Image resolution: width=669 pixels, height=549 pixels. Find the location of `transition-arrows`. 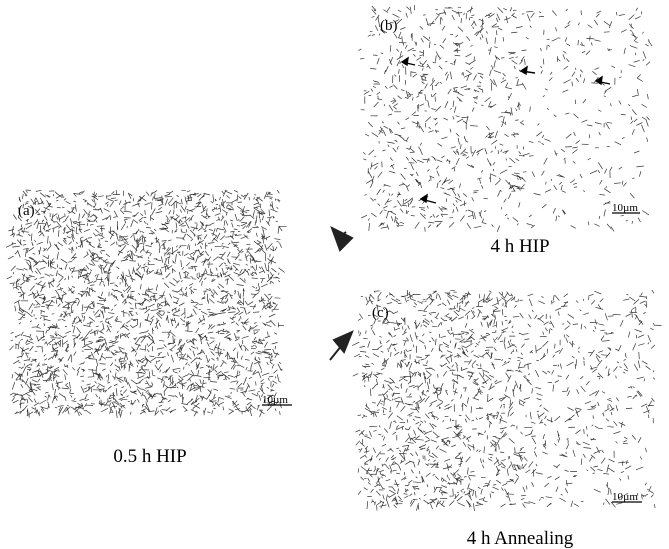

transition-arrows is located at coordinates (341, 293).